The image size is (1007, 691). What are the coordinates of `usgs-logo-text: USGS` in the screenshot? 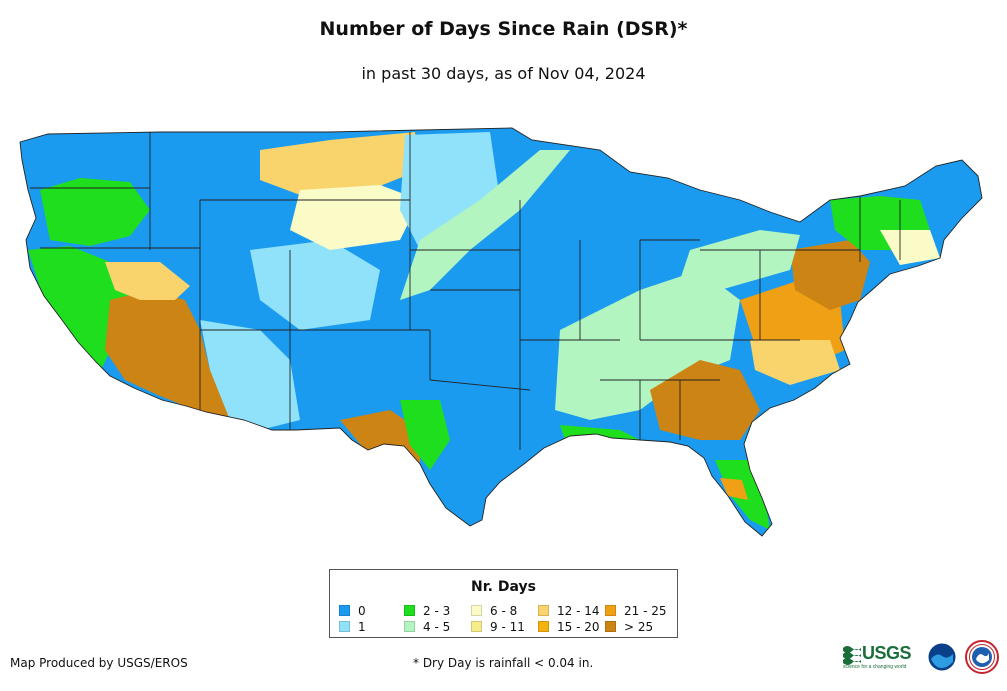 It's located at (887, 653).